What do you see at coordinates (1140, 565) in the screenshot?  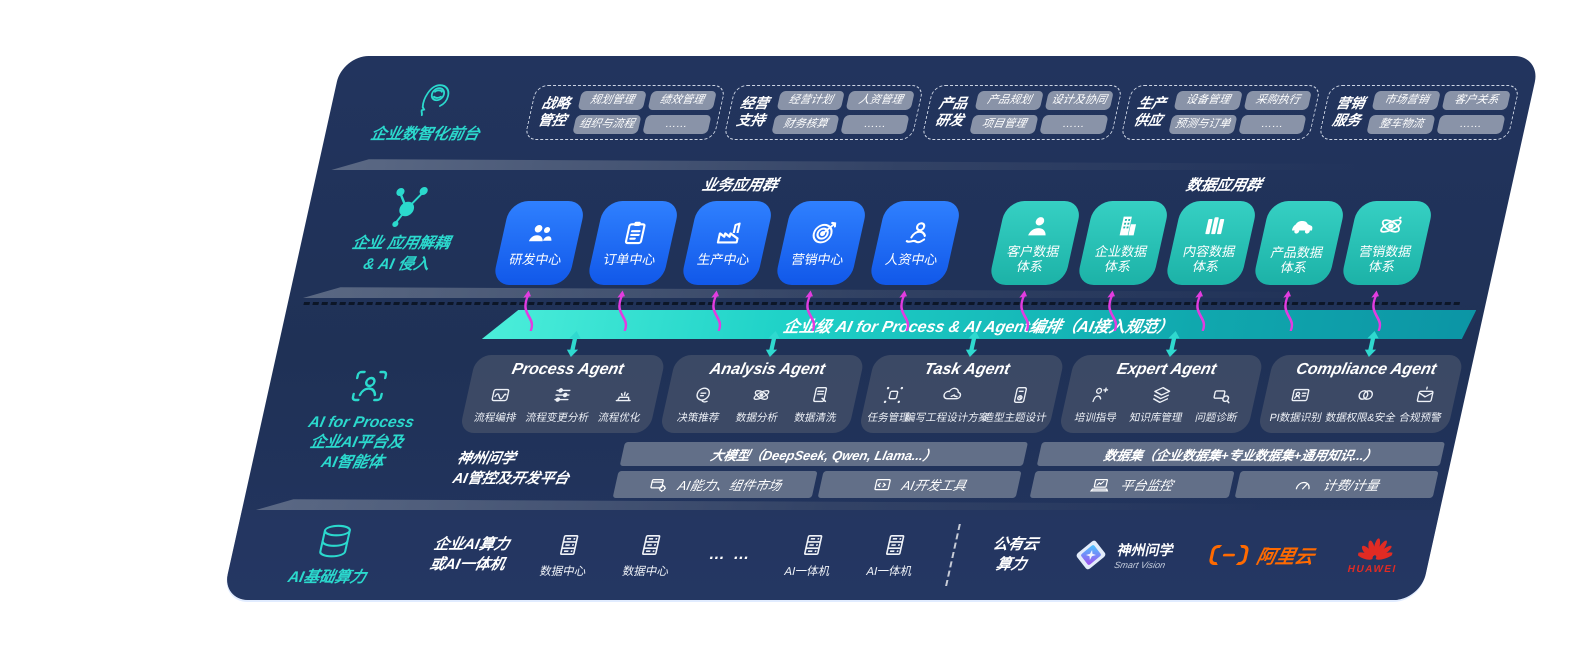 I see `smartvision-subname: Smart Vision` at bounding box center [1140, 565].